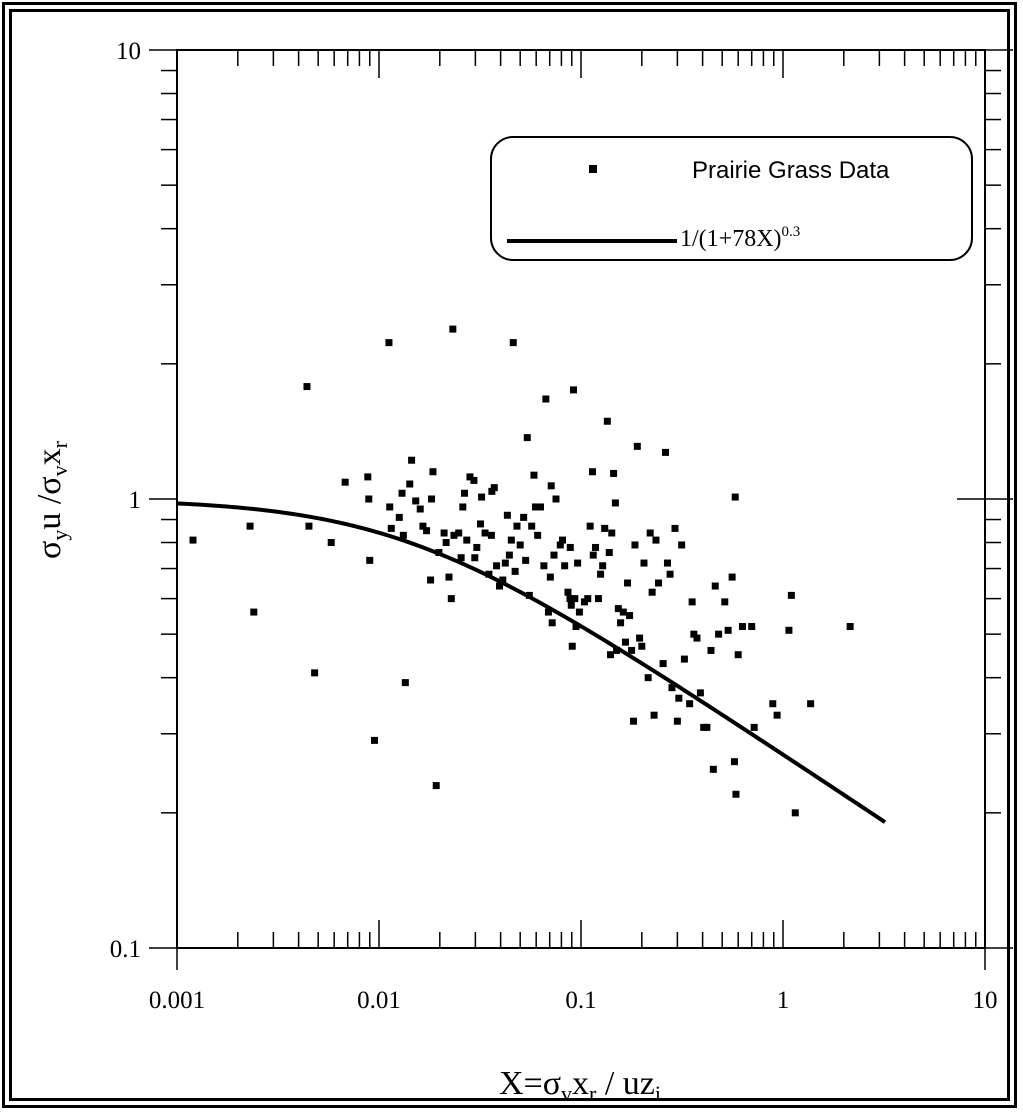 The image size is (1023, 1114). What do you see at coordinates (128, 51) in the screenshot?
I see `y-tick-label: 10` at bounding box center [128, 51].